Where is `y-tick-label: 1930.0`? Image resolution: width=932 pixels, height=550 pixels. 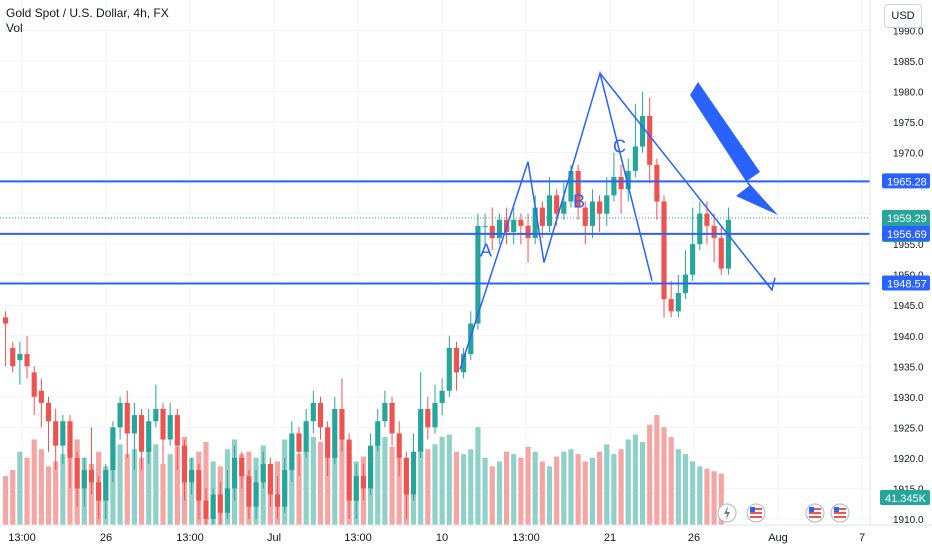 y-tick-label: 1930.0 is located at coordinates (908, 398).